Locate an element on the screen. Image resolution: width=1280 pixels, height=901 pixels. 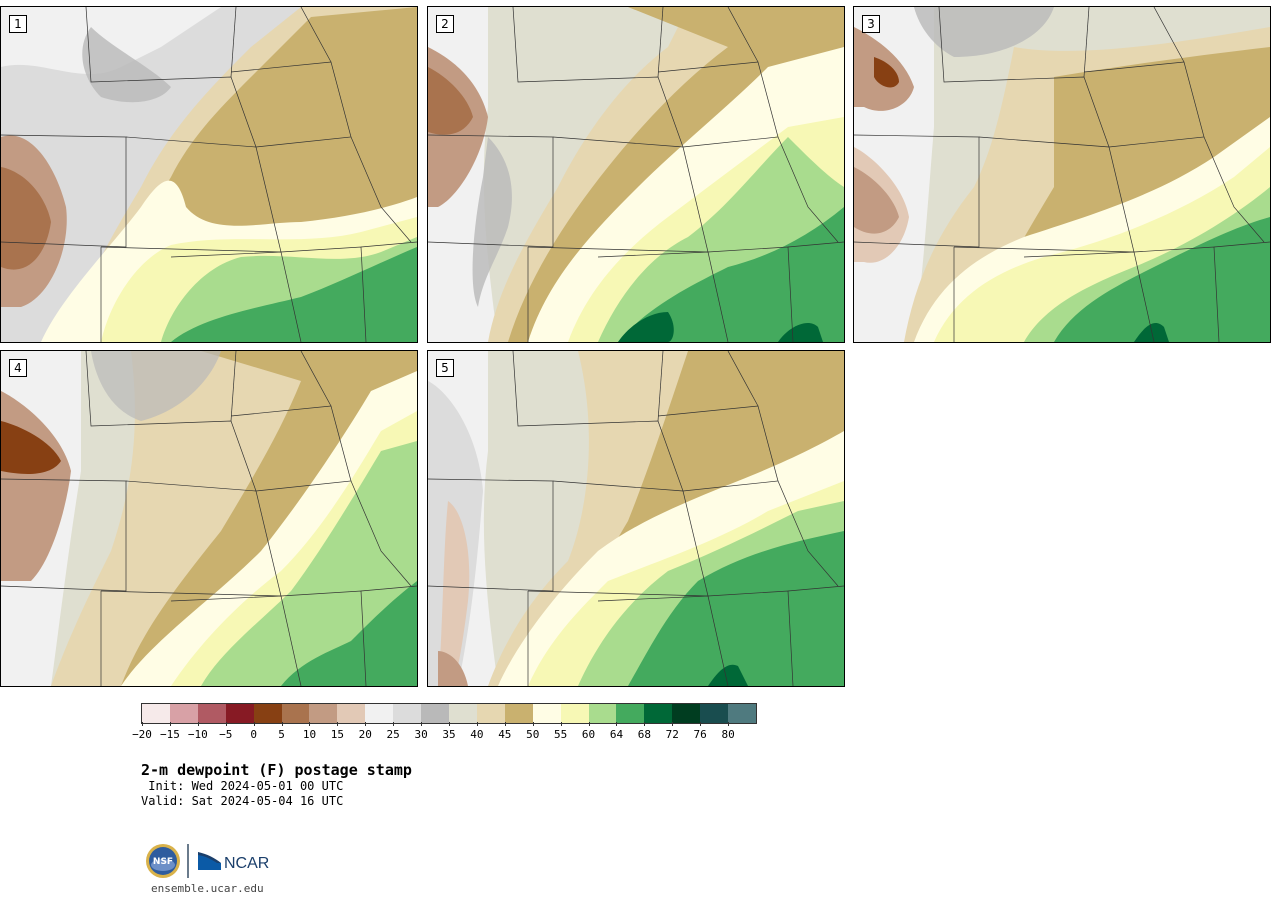
colorbar-tick-label: −10 is located at coordinates (197, 734).